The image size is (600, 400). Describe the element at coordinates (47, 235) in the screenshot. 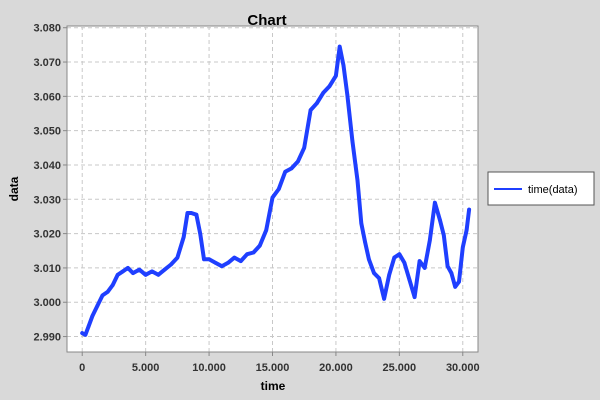

I see `y-tick-label: 3.020` at that location.